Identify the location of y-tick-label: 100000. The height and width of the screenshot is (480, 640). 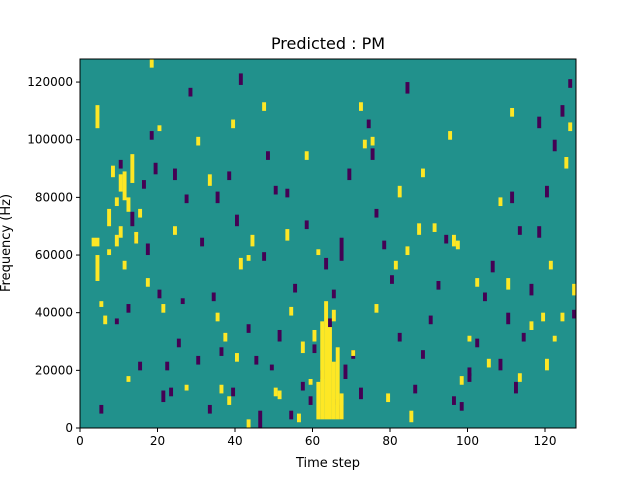
(50, 140).